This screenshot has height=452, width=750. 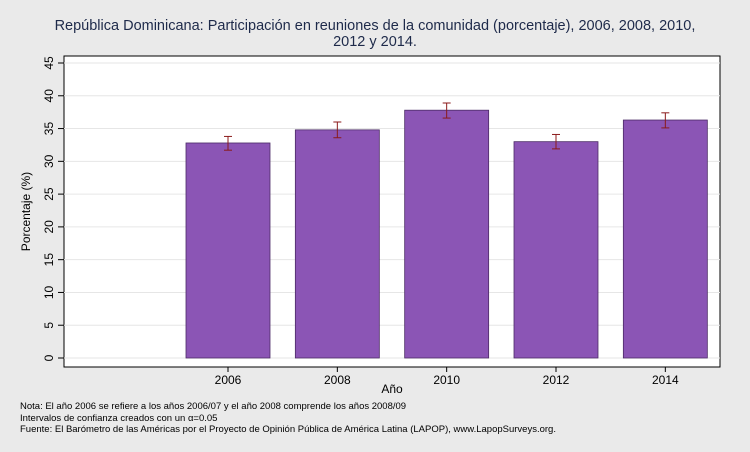 What do you see at coordinates (49, 260) in the screenshot?
I see `y-tick-label: 15` at bounding box center [49, 260].